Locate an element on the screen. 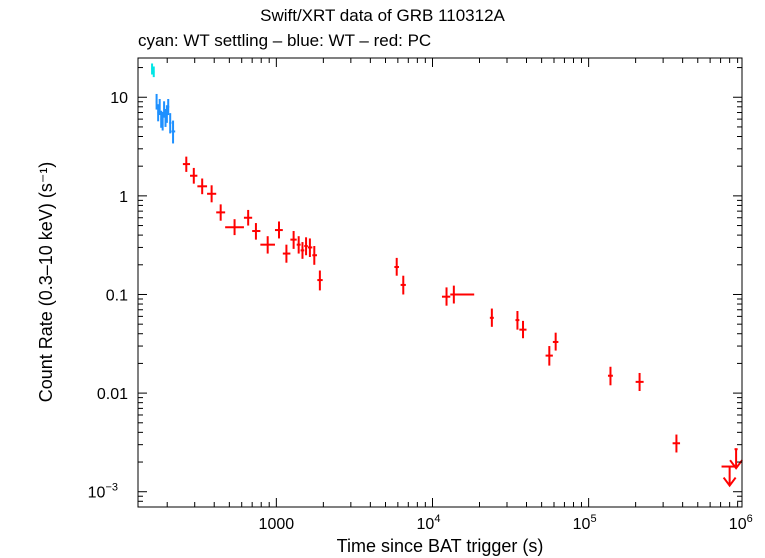 This screenshot has height=558, width=765. series-wt is located at coordinates (165, 118).